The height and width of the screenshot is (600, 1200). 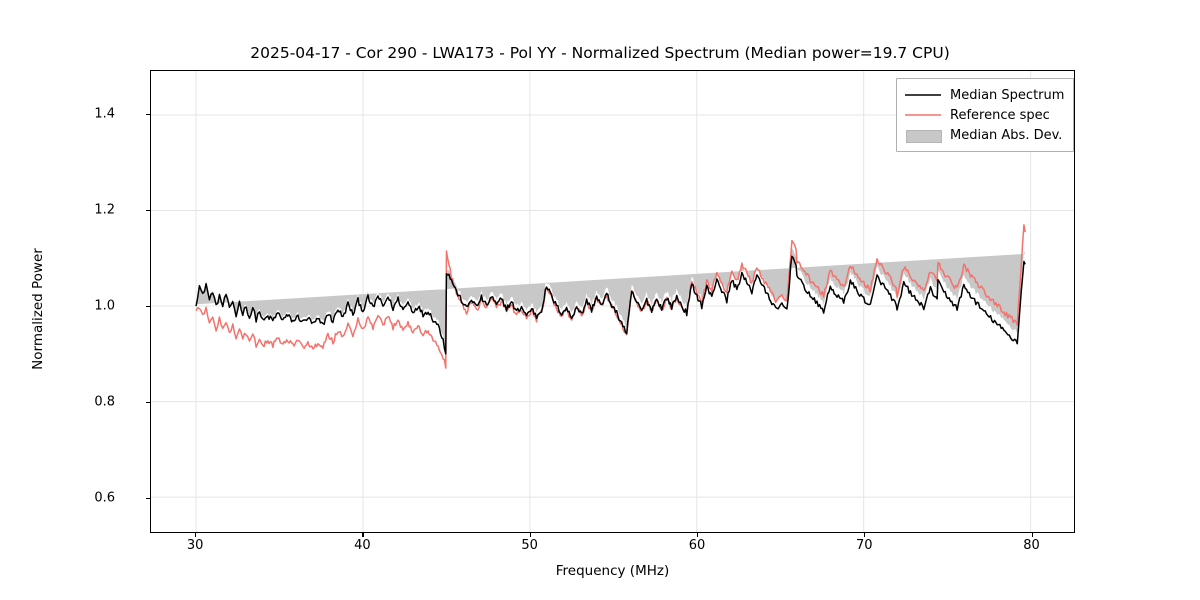 What do you see at coordinates (923, 95) in the screenshot?
I see `legend-swatch-median-spectrum` at bounding box center [923, 95].